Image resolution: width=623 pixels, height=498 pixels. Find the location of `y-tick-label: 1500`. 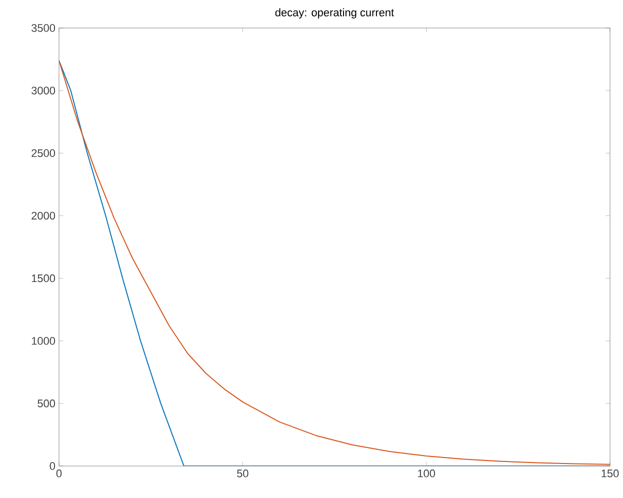

y-tick-label: 1500 is located at coordinates (44, 278).